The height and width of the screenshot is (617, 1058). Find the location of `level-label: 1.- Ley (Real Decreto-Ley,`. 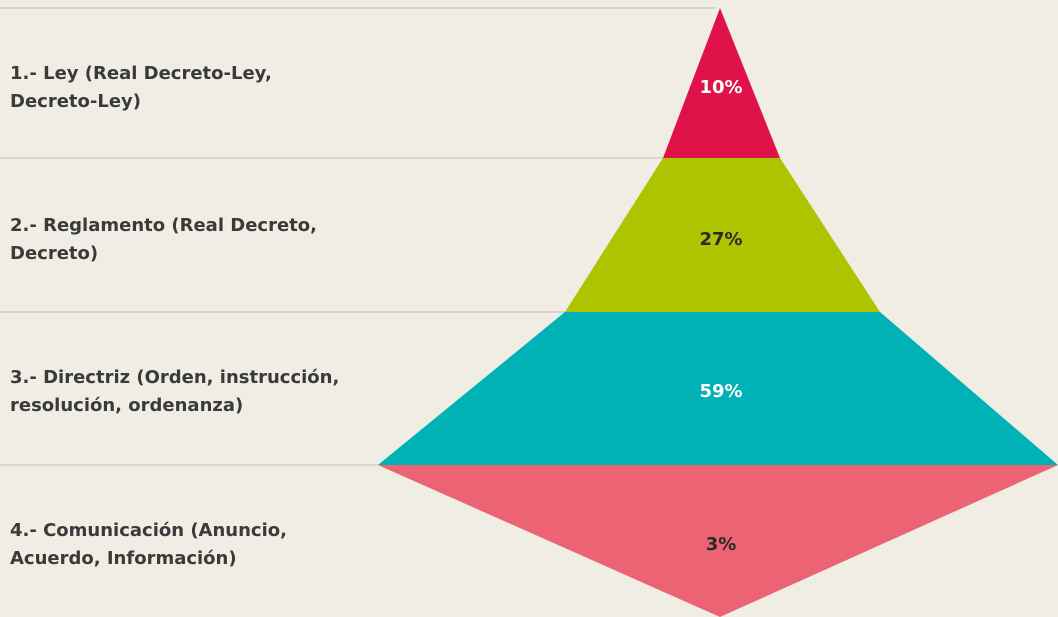

level-label: 1.- Ley (Real Decreto-Ley, is located at coordinates (141, 73).